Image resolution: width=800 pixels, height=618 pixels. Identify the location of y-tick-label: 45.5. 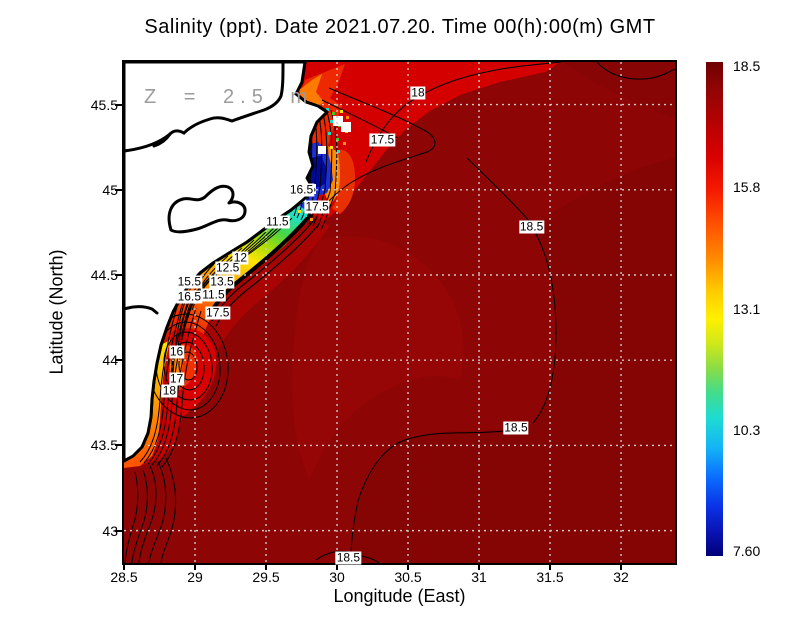
(104, 104).